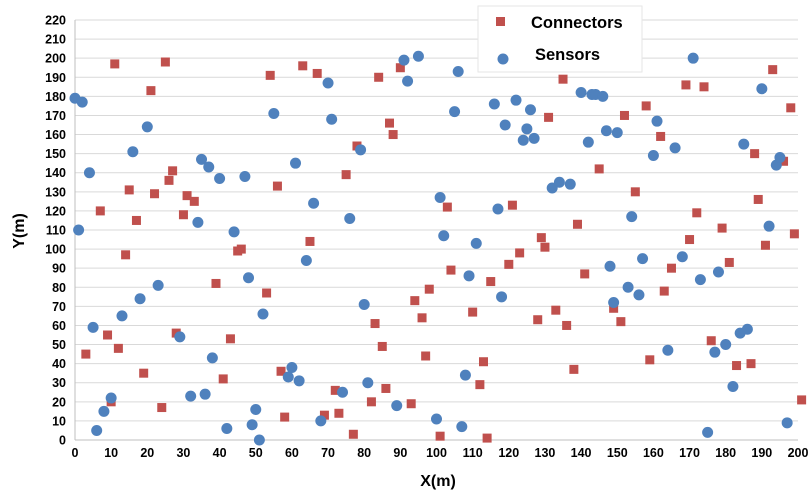 This screenshot has height=490, width=812. I want to click on legend-connectors-marker, so click(500, 21).